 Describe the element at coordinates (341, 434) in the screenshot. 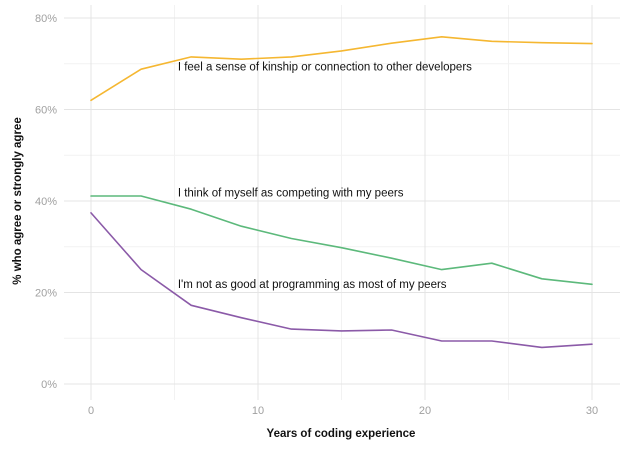

I see `x-axis-title: Years of coding experience` at that location.